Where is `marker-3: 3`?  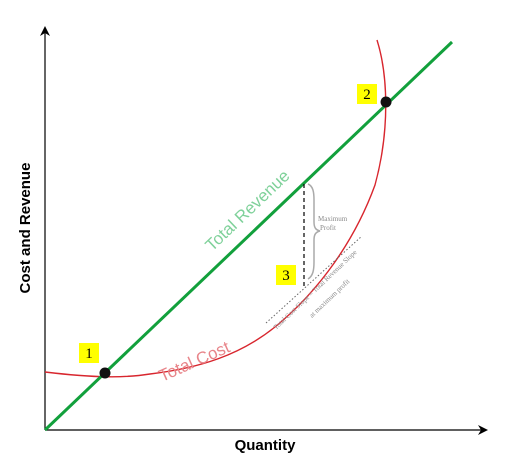
marker-3: 3 is located at coordinates (286, 275).